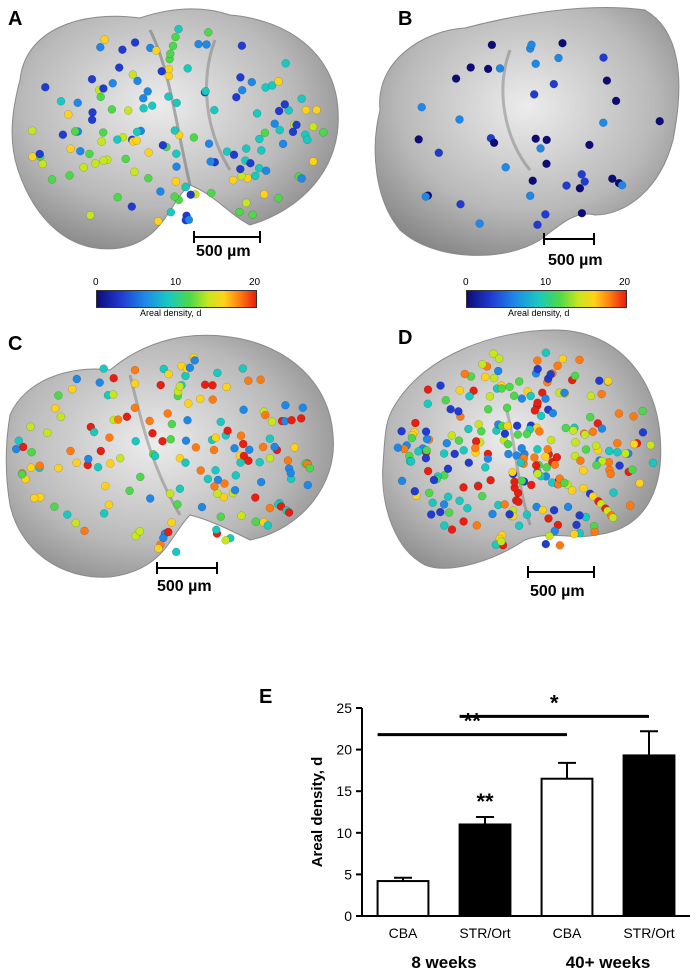 This screenshot has width=697, height=972. What do you see at coordinates (625, 282) in the screenshot?
I see `colorbar-right-max: 20` at bounding box center [625, 282].